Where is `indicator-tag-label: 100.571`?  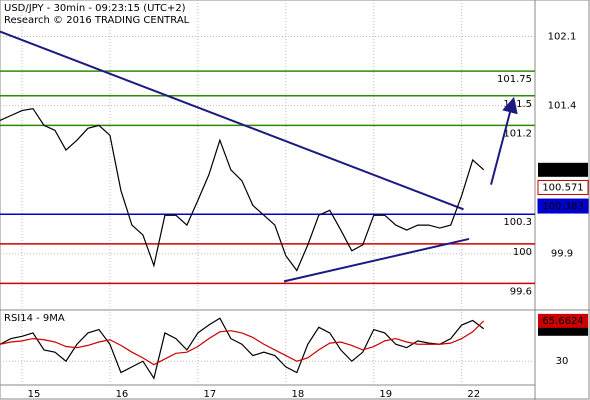 indicator-tag-label: 100.571 is located at coordinates (562, 187).